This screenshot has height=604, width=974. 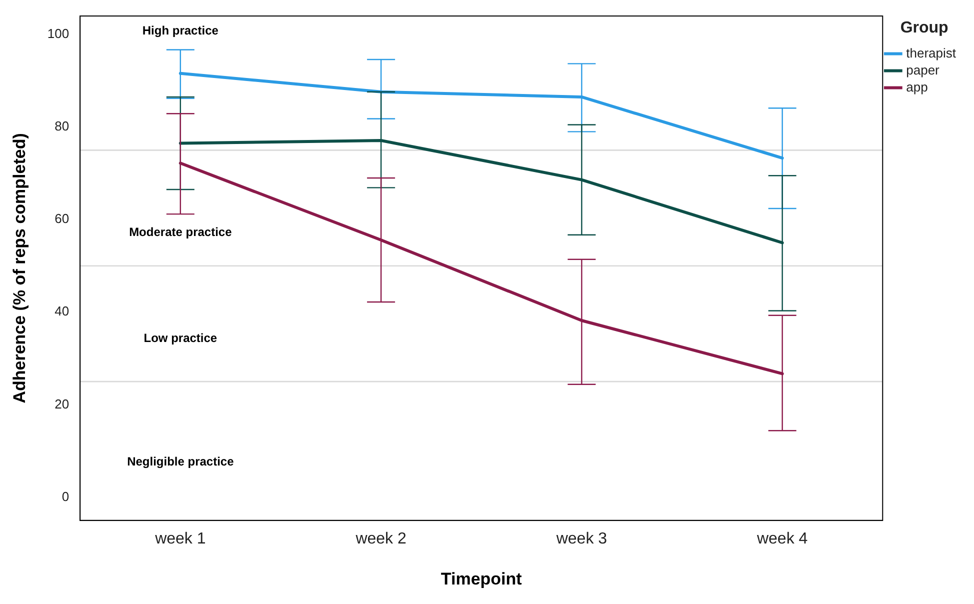 What do you see at coordinates (19, 268) in the screenshot?
I see `y-axis-title: Adherence (% of reps completed)` at bounding box center [19, 268].